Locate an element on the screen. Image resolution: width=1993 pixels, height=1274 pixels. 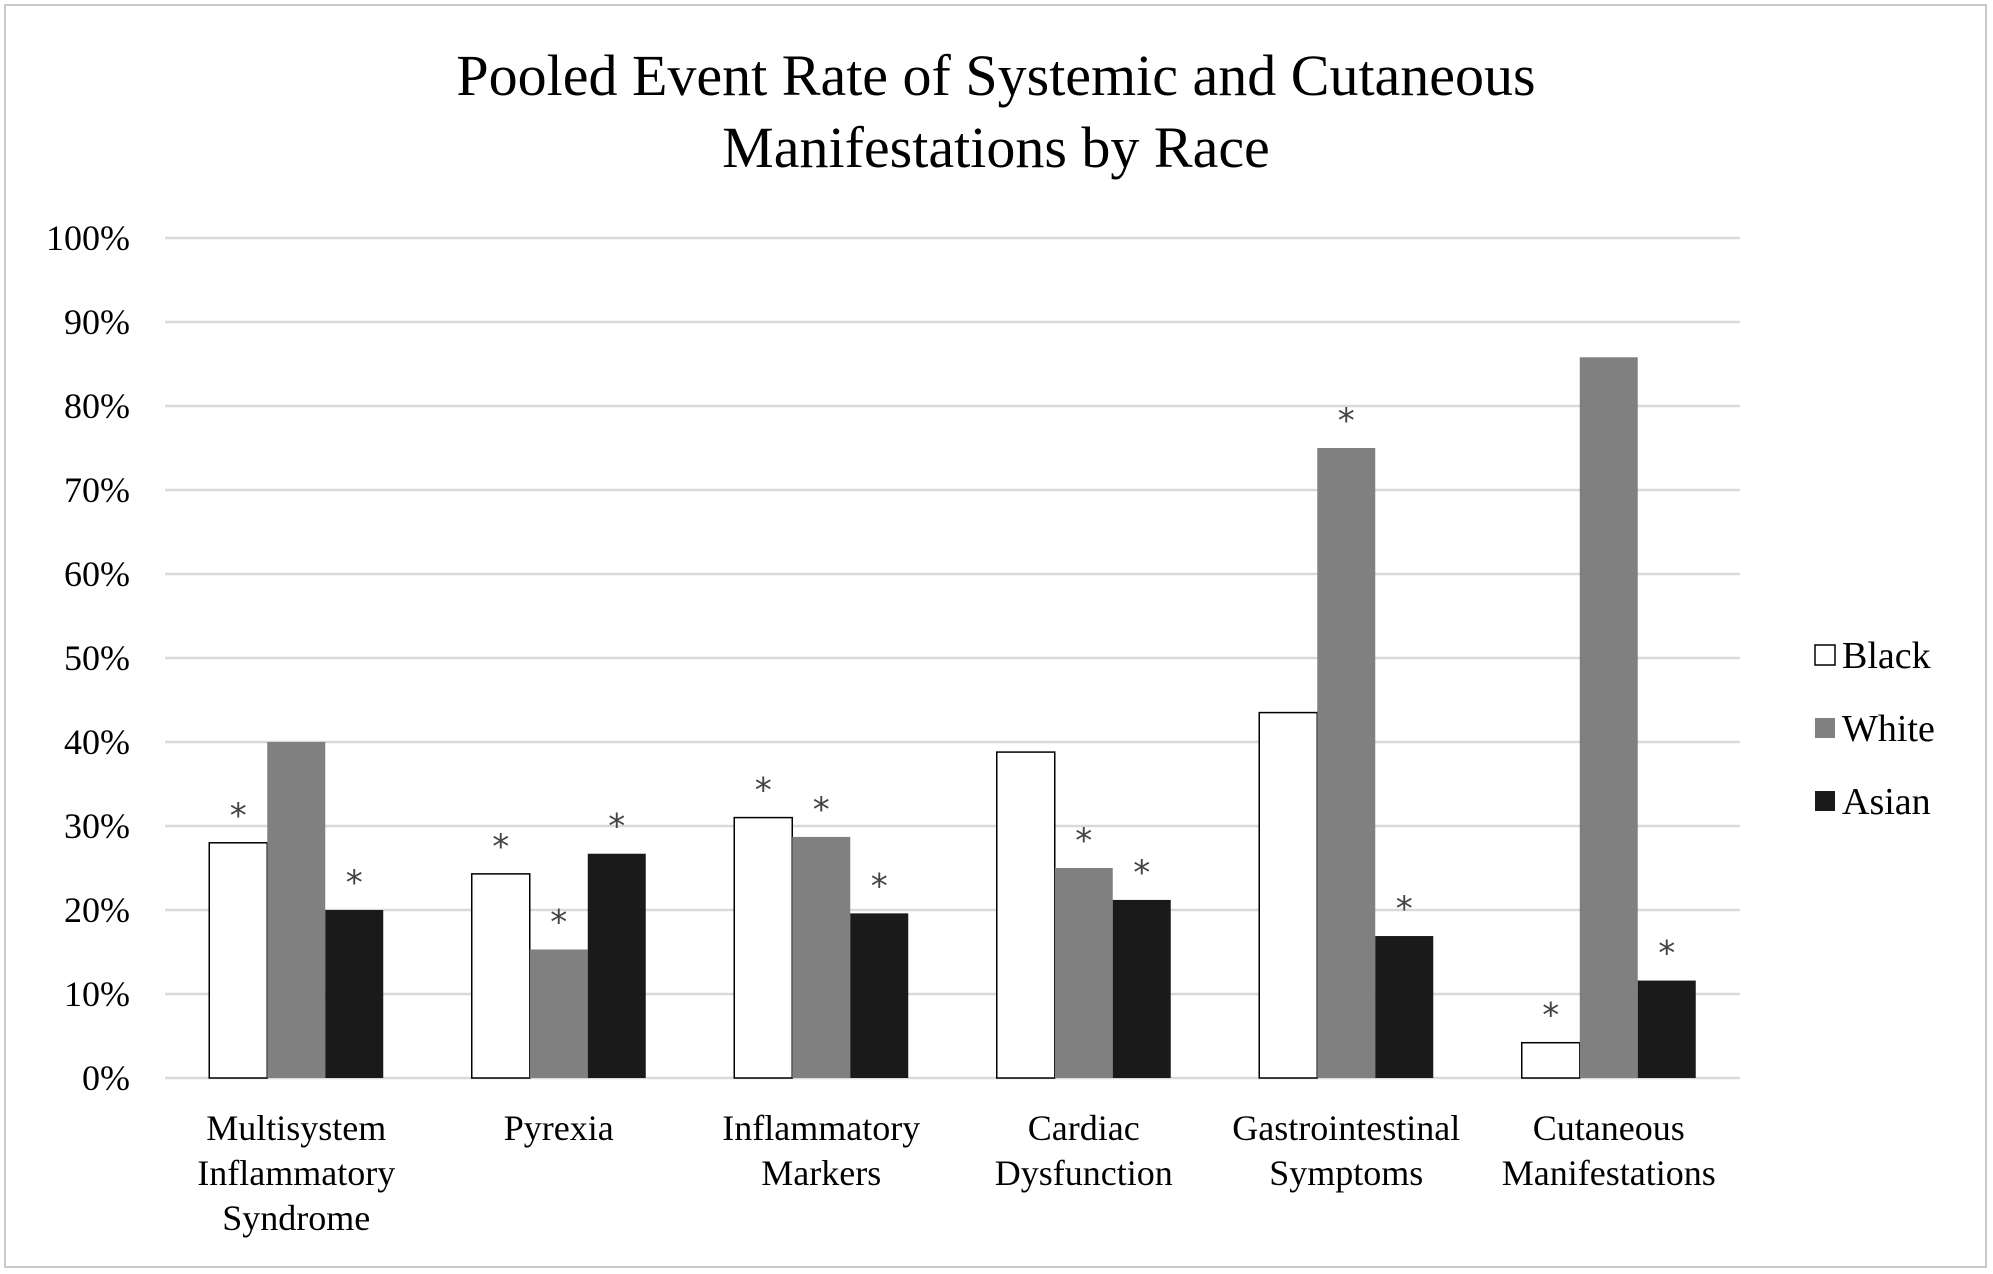
significance-marker-white-5: * is located at coordinates (1346, 421).